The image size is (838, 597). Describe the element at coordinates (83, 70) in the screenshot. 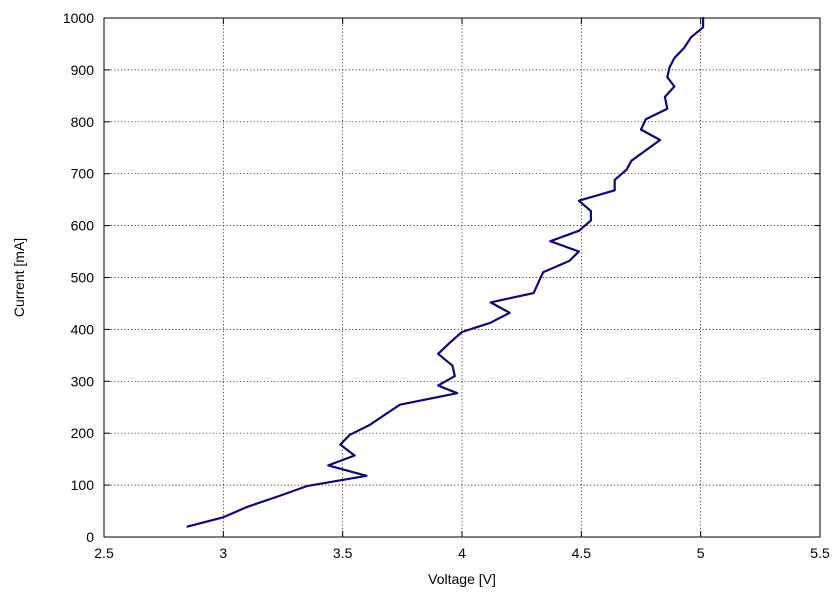

I see `y-tick-label: 900` at that location.